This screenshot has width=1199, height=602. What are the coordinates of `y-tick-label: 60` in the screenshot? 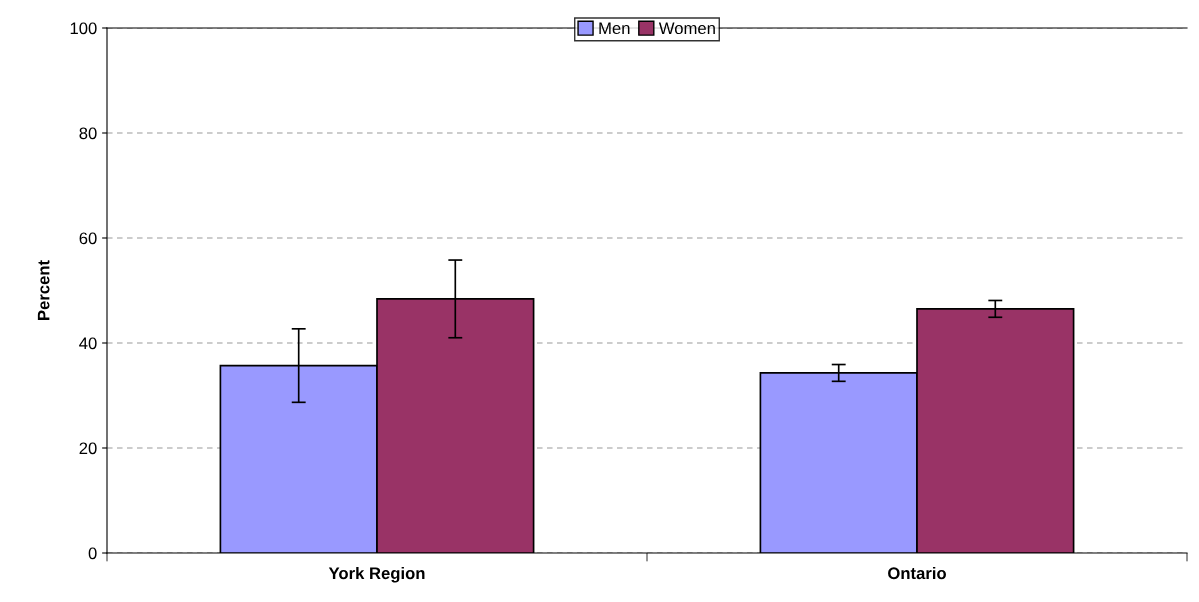 It's located at (88, 238).